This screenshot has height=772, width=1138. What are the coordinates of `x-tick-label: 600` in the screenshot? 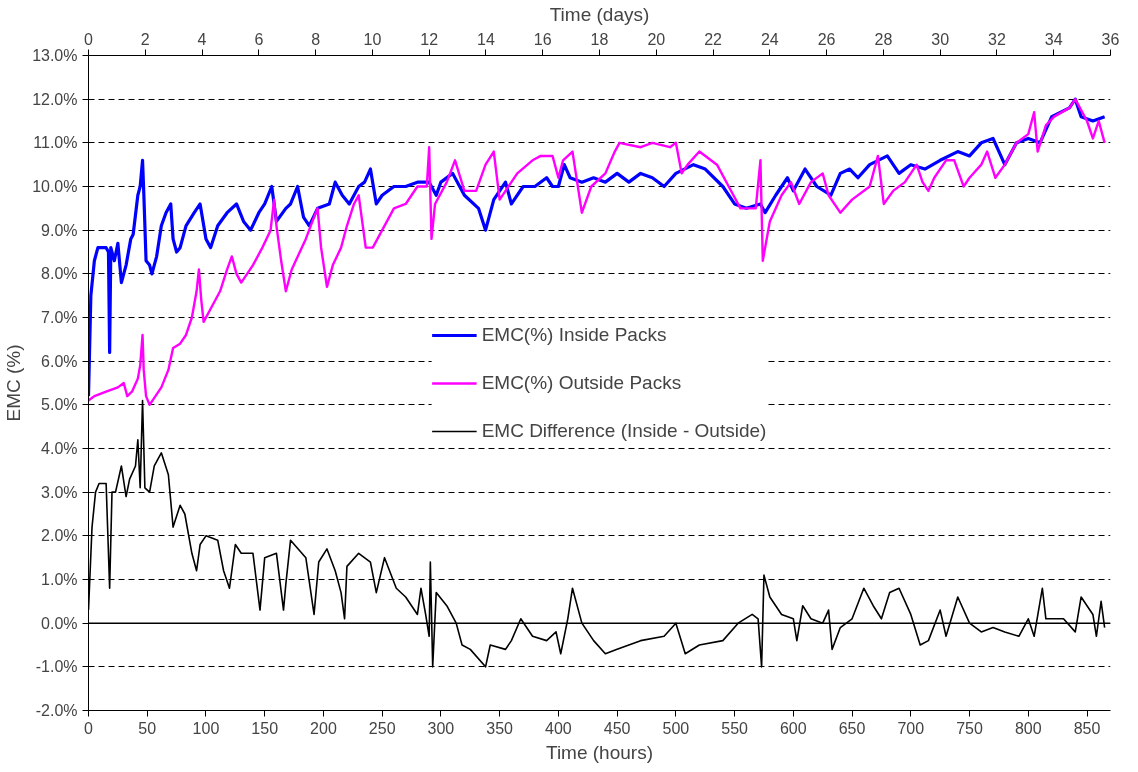 It's located at (793, 728).